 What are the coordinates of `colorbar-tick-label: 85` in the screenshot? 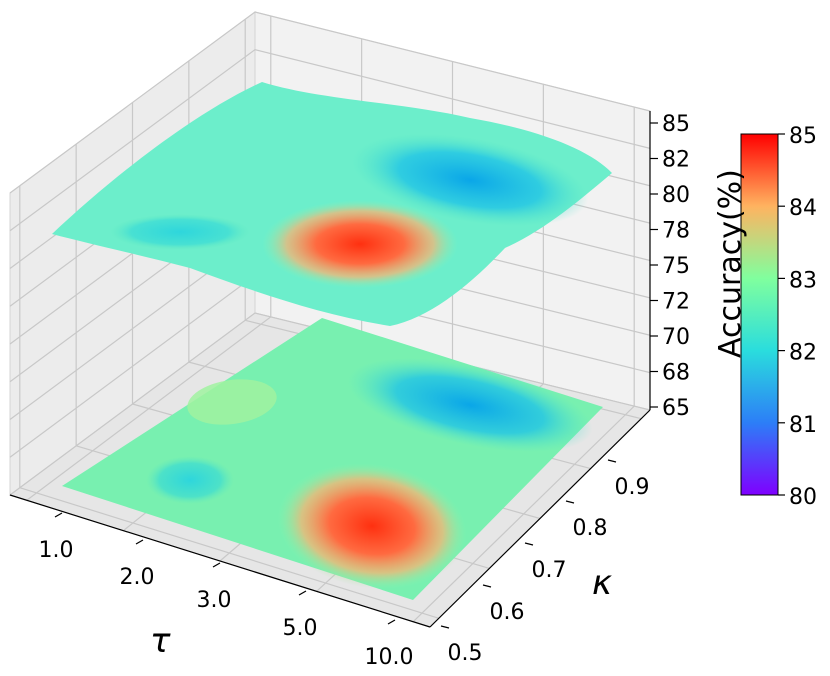 It's located at (803, 136).